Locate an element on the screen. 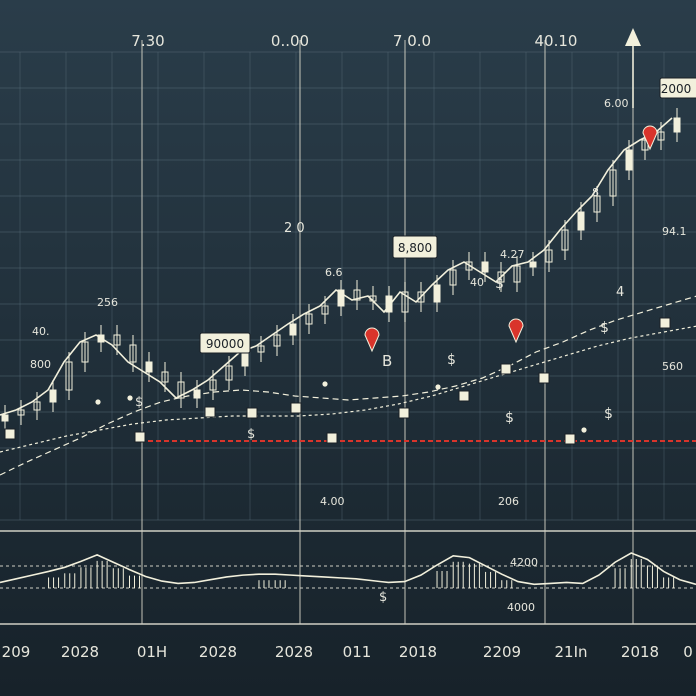  top-tick-label: 0..00 is located at coordinates (290, 41).